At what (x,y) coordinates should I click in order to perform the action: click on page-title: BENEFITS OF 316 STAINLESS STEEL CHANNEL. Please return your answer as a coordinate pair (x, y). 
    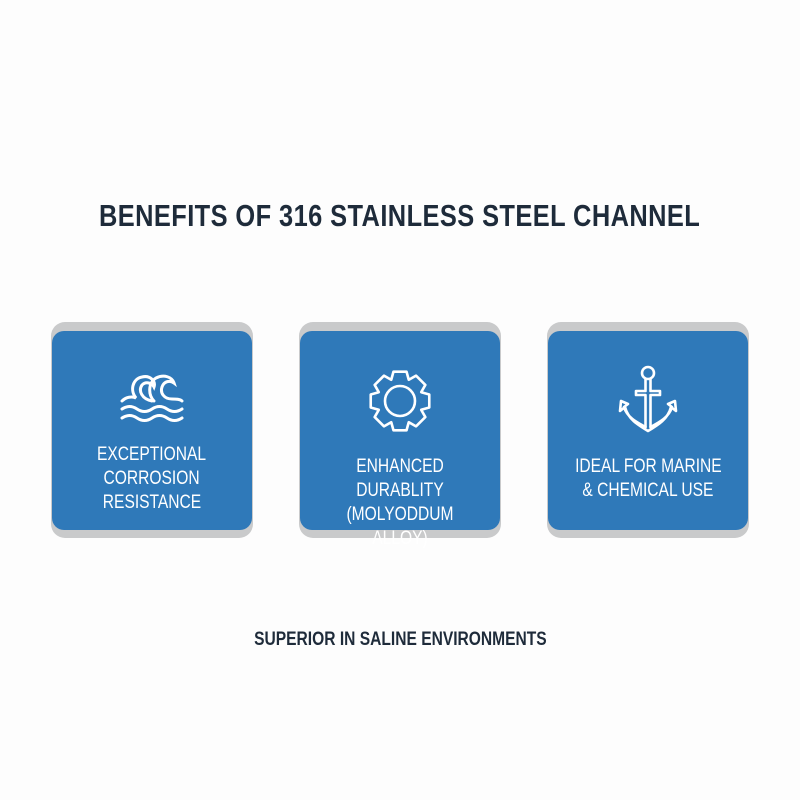
    Looking at the image, I should click on (400, 215).